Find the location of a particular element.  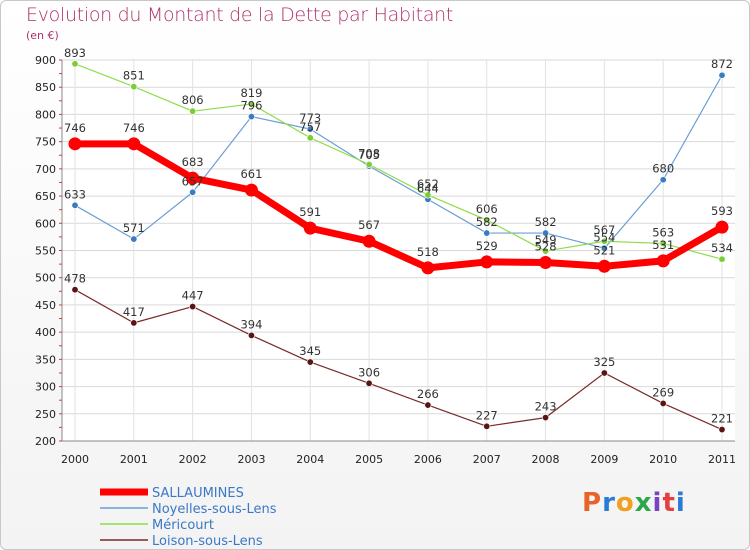

chart-unit: (en €) is located at coordinates (42, 35).